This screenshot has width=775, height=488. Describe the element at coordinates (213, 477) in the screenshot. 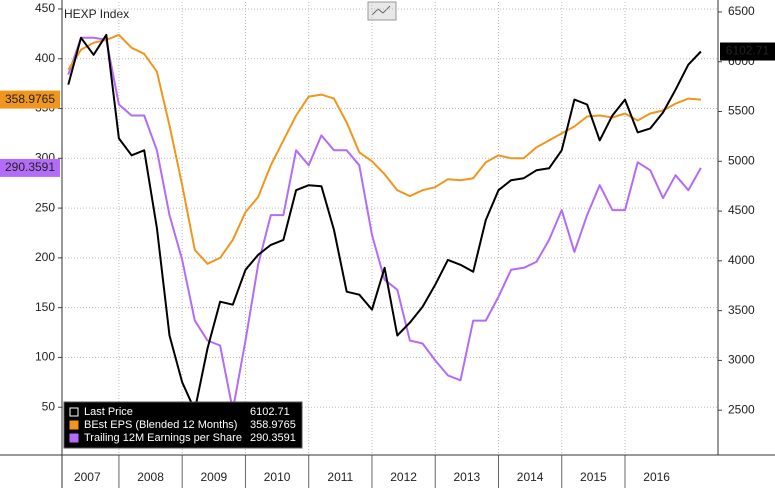

I see `x-tick-label: 2009` at that location.